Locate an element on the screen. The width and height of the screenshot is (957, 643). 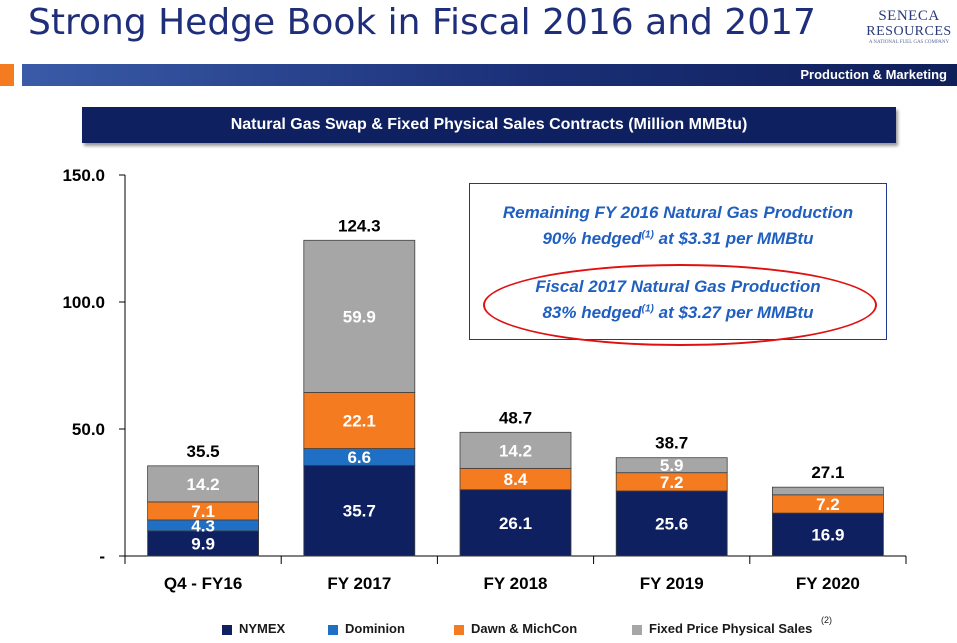
y-tick-label: 150.0 is located at coordinates (83, 175).